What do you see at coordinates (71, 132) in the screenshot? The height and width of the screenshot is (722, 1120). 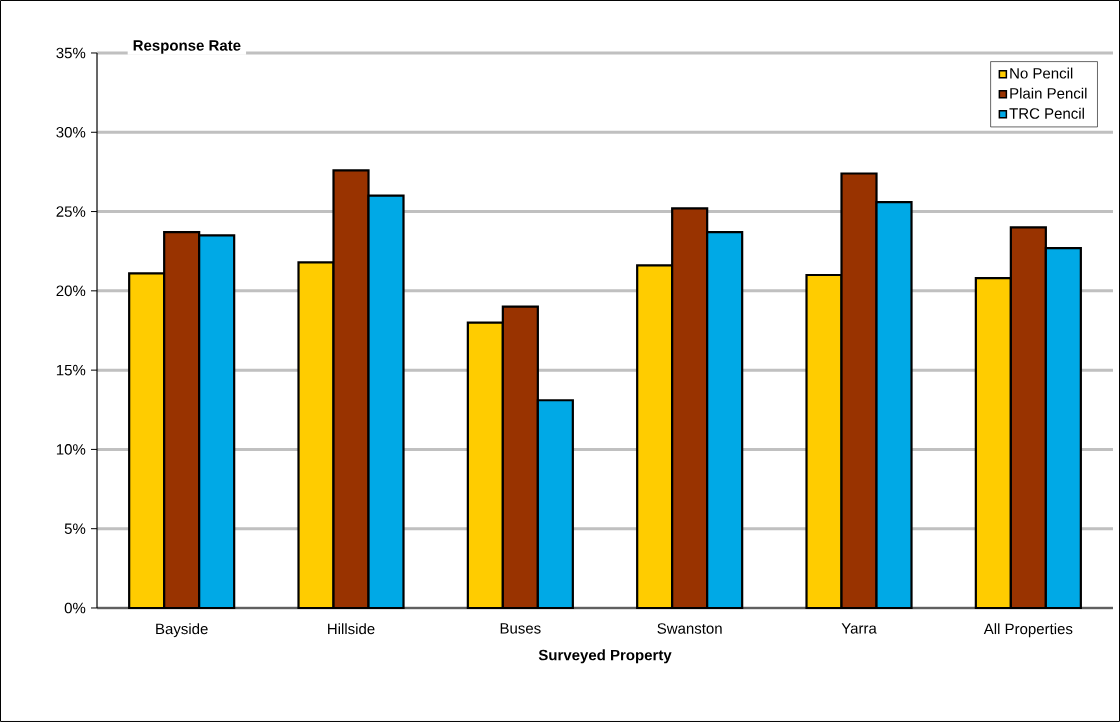 I see `y-tick-label: 30%` at bounding box center [71, 132].